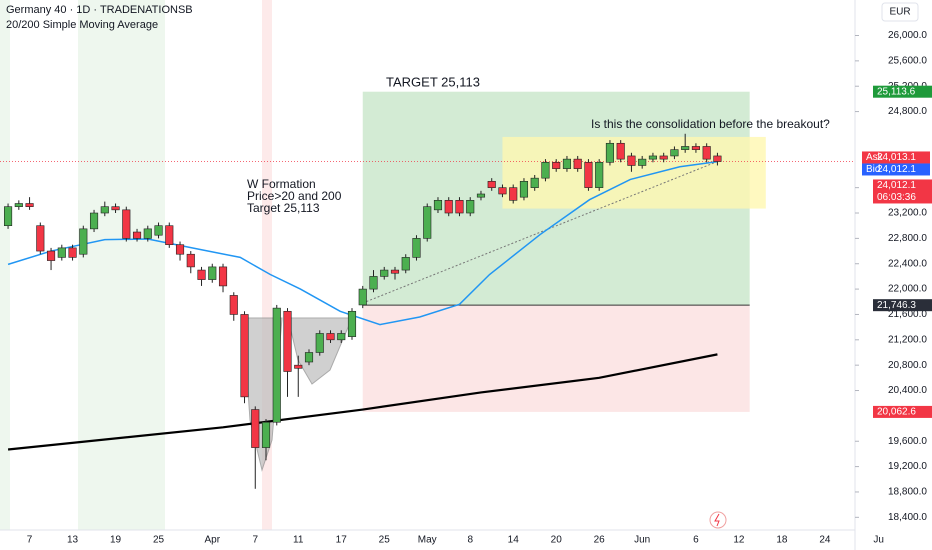 Image resolution: width=932 pixels, height=550 pixels. What do you see at coordinates (294, 196) in the screenshot?
I see `annotation: Price>20 and 200` at bounding box center [294, 196].